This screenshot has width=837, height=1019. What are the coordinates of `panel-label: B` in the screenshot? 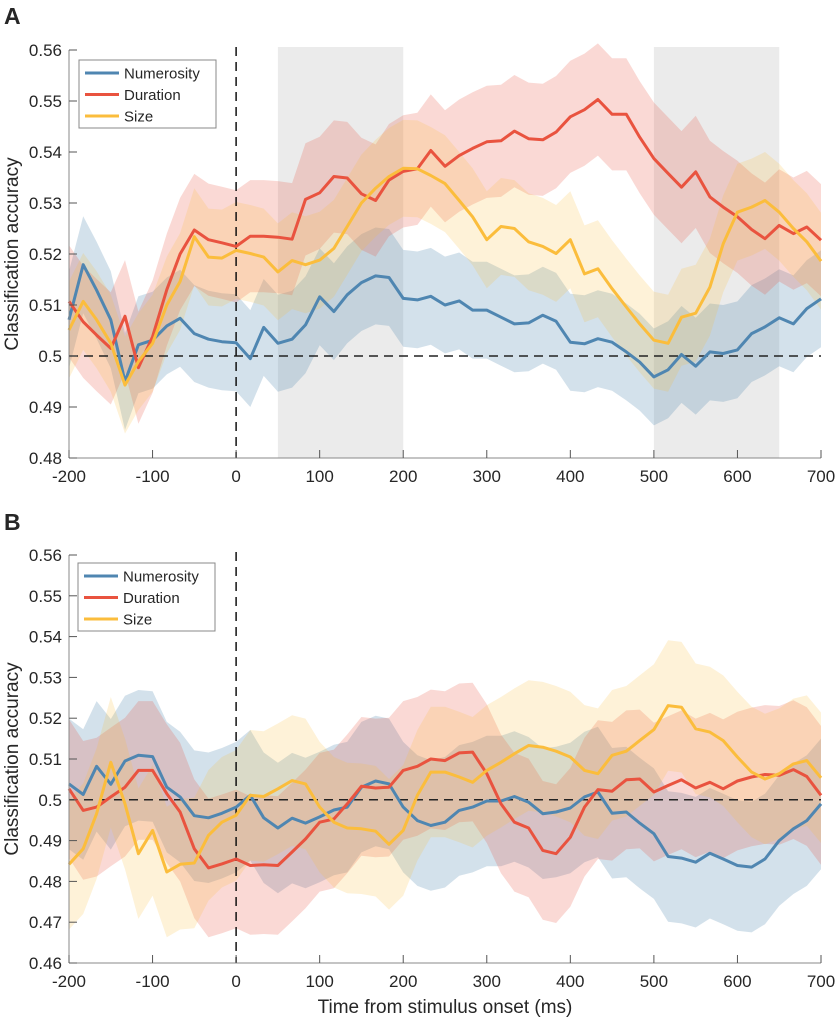 It's located at (12, 522).